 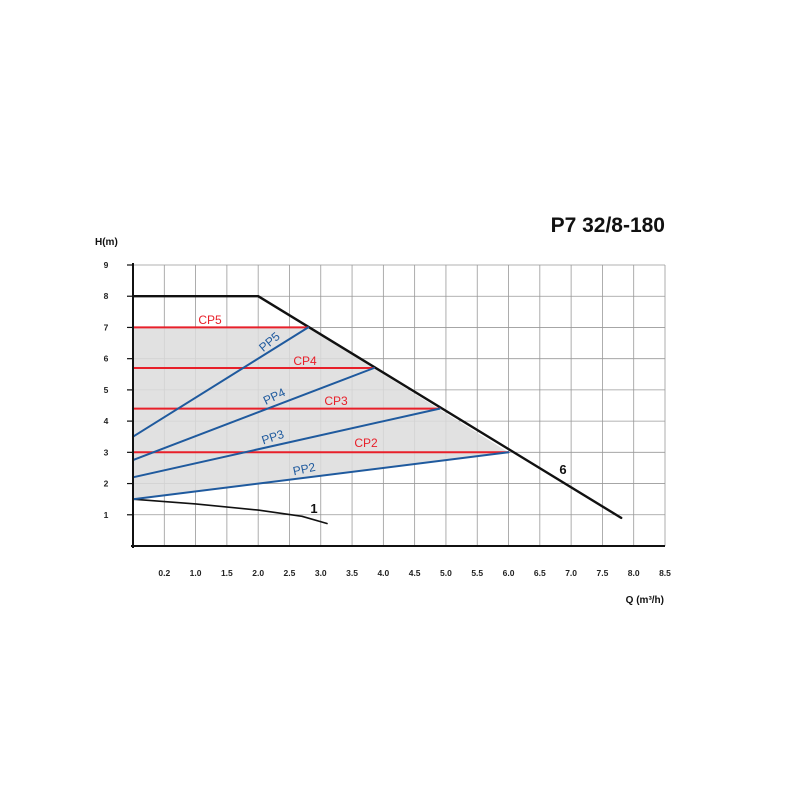 What do you see at coordinates (313, 508) in the screenshot?
I see `curve-label-1: 1` at bounding box center [313, 508].